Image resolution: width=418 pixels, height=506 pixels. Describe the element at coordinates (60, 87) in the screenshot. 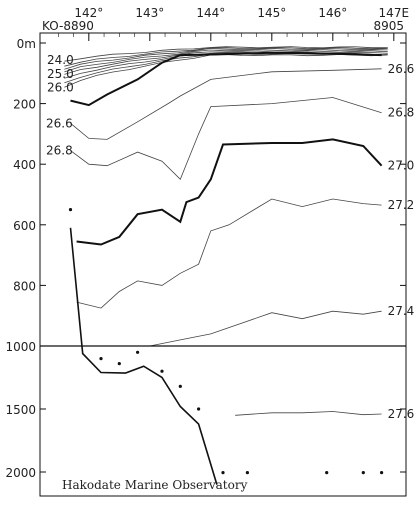

I see `surface-contour-label: 26.0` at that location.